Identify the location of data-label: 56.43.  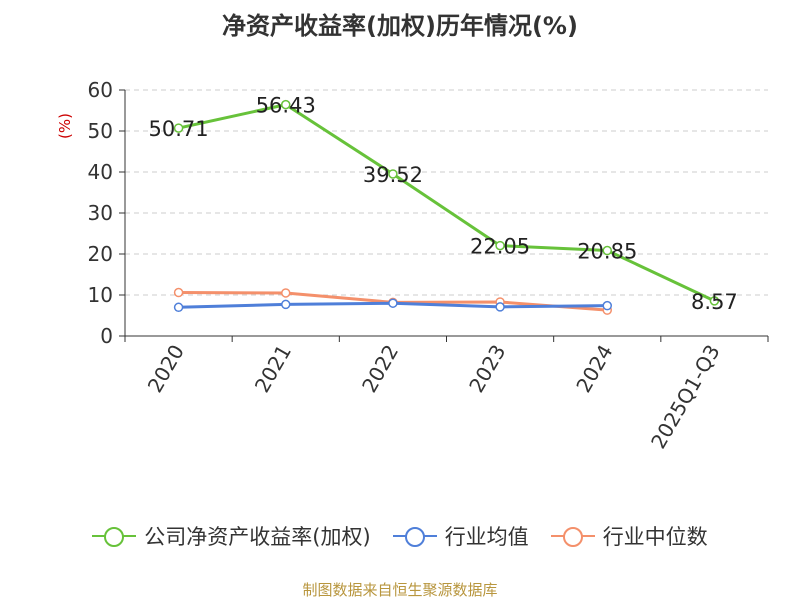
(286, 106).